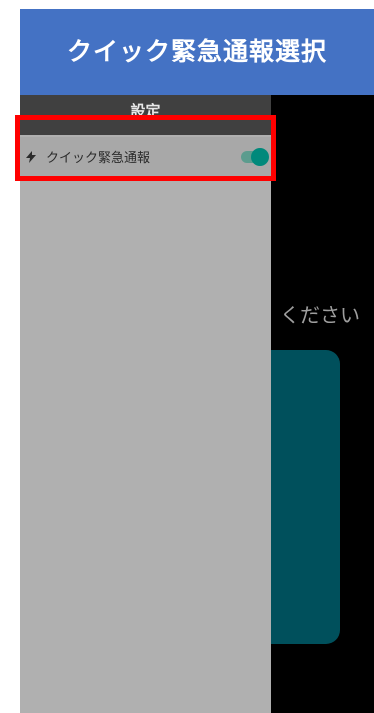 Image resolution: width=374 pixels, height=713 pixels. I want to click on background-prompt-text: ください, so click(320, 315).